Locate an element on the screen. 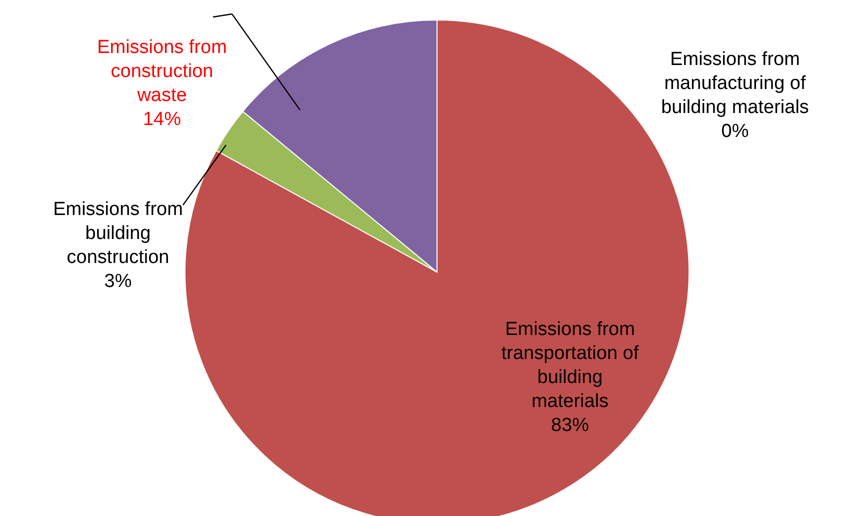 The width and height of the screenshot is (842, 516). data-label: 3% is located at coordinates (118, 281).